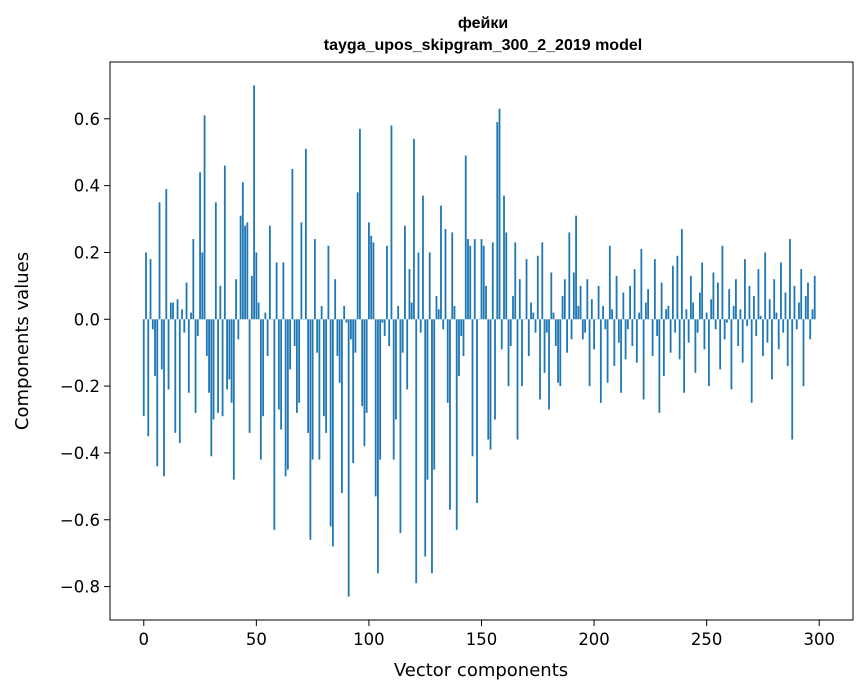 This screenshot has width=867, height=696. What do you see at coordinates (594, 639) in the screenshot?
I see `x-tick-label: 200` at bounding box center [594, 639].